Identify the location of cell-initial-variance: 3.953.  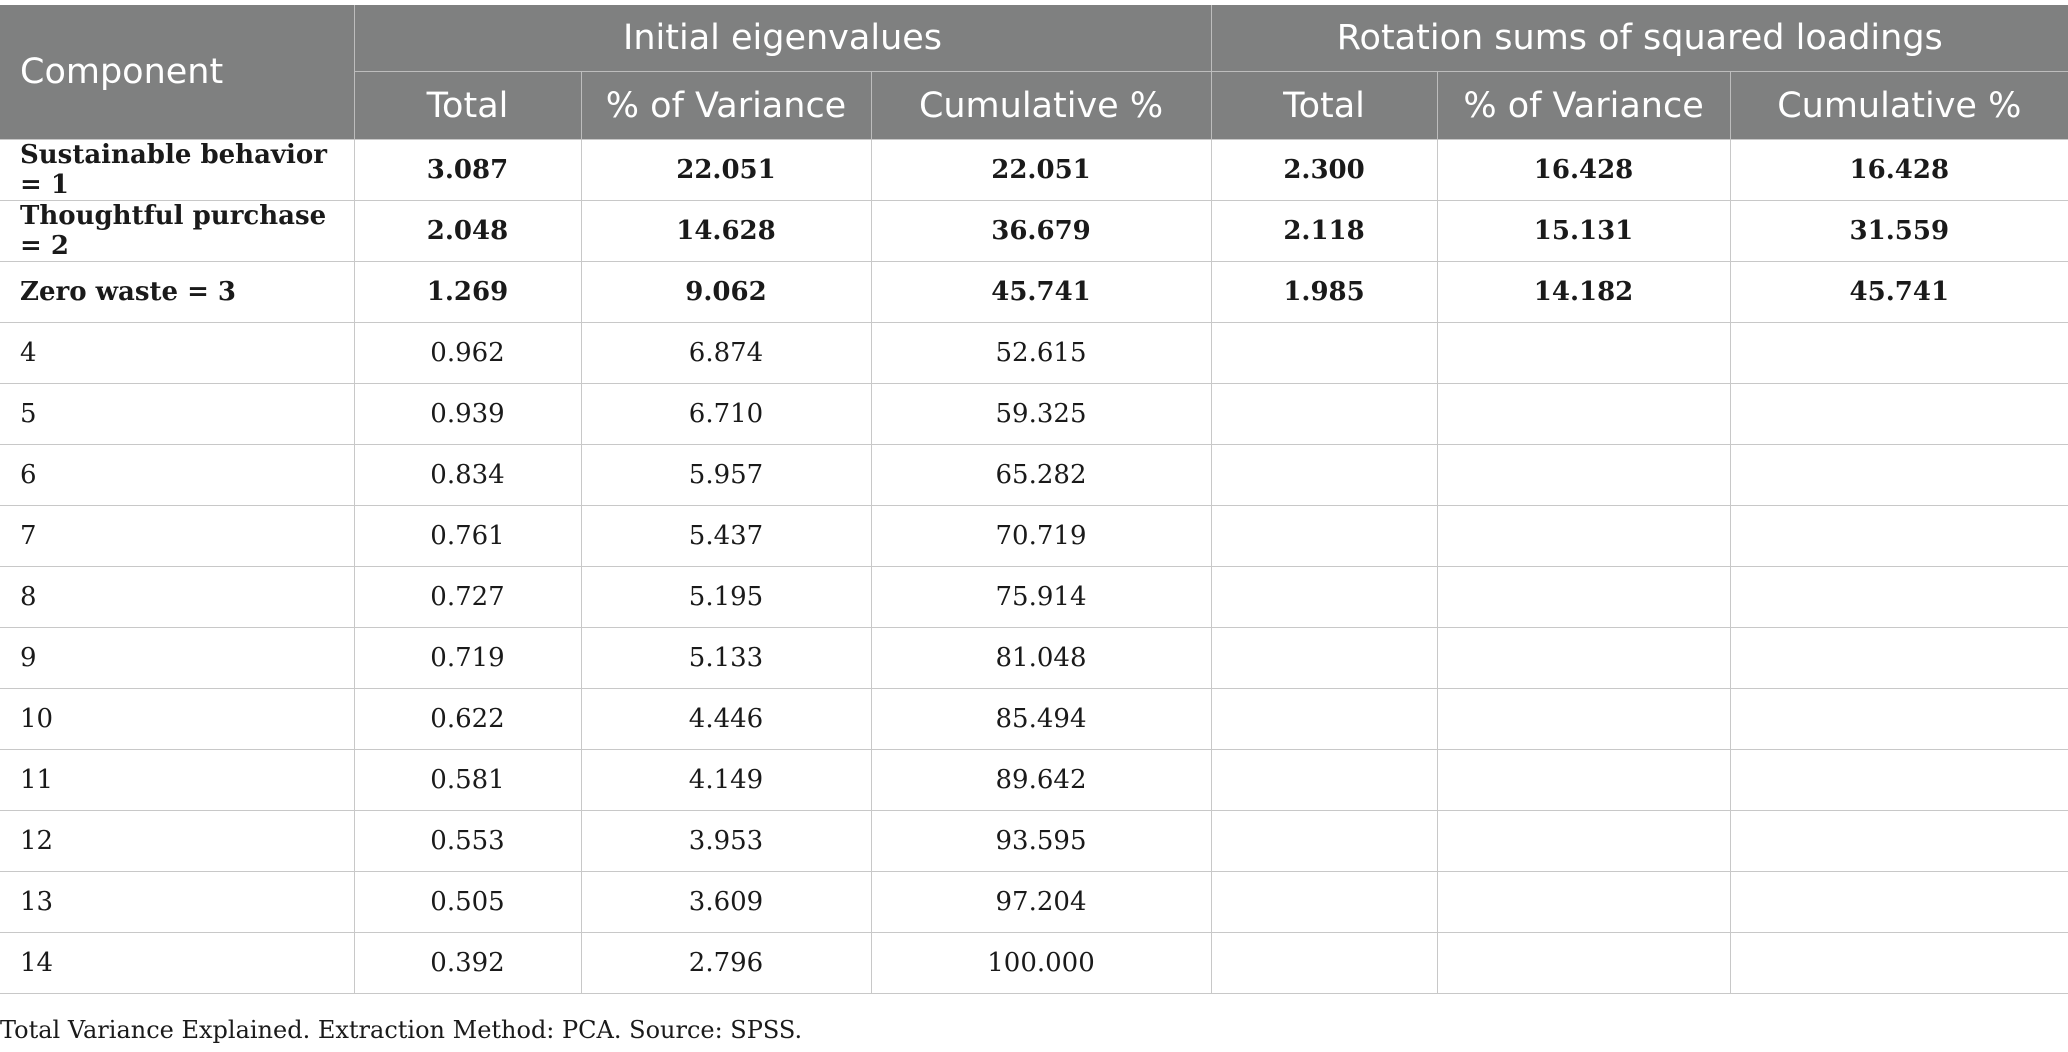
(726, 841).